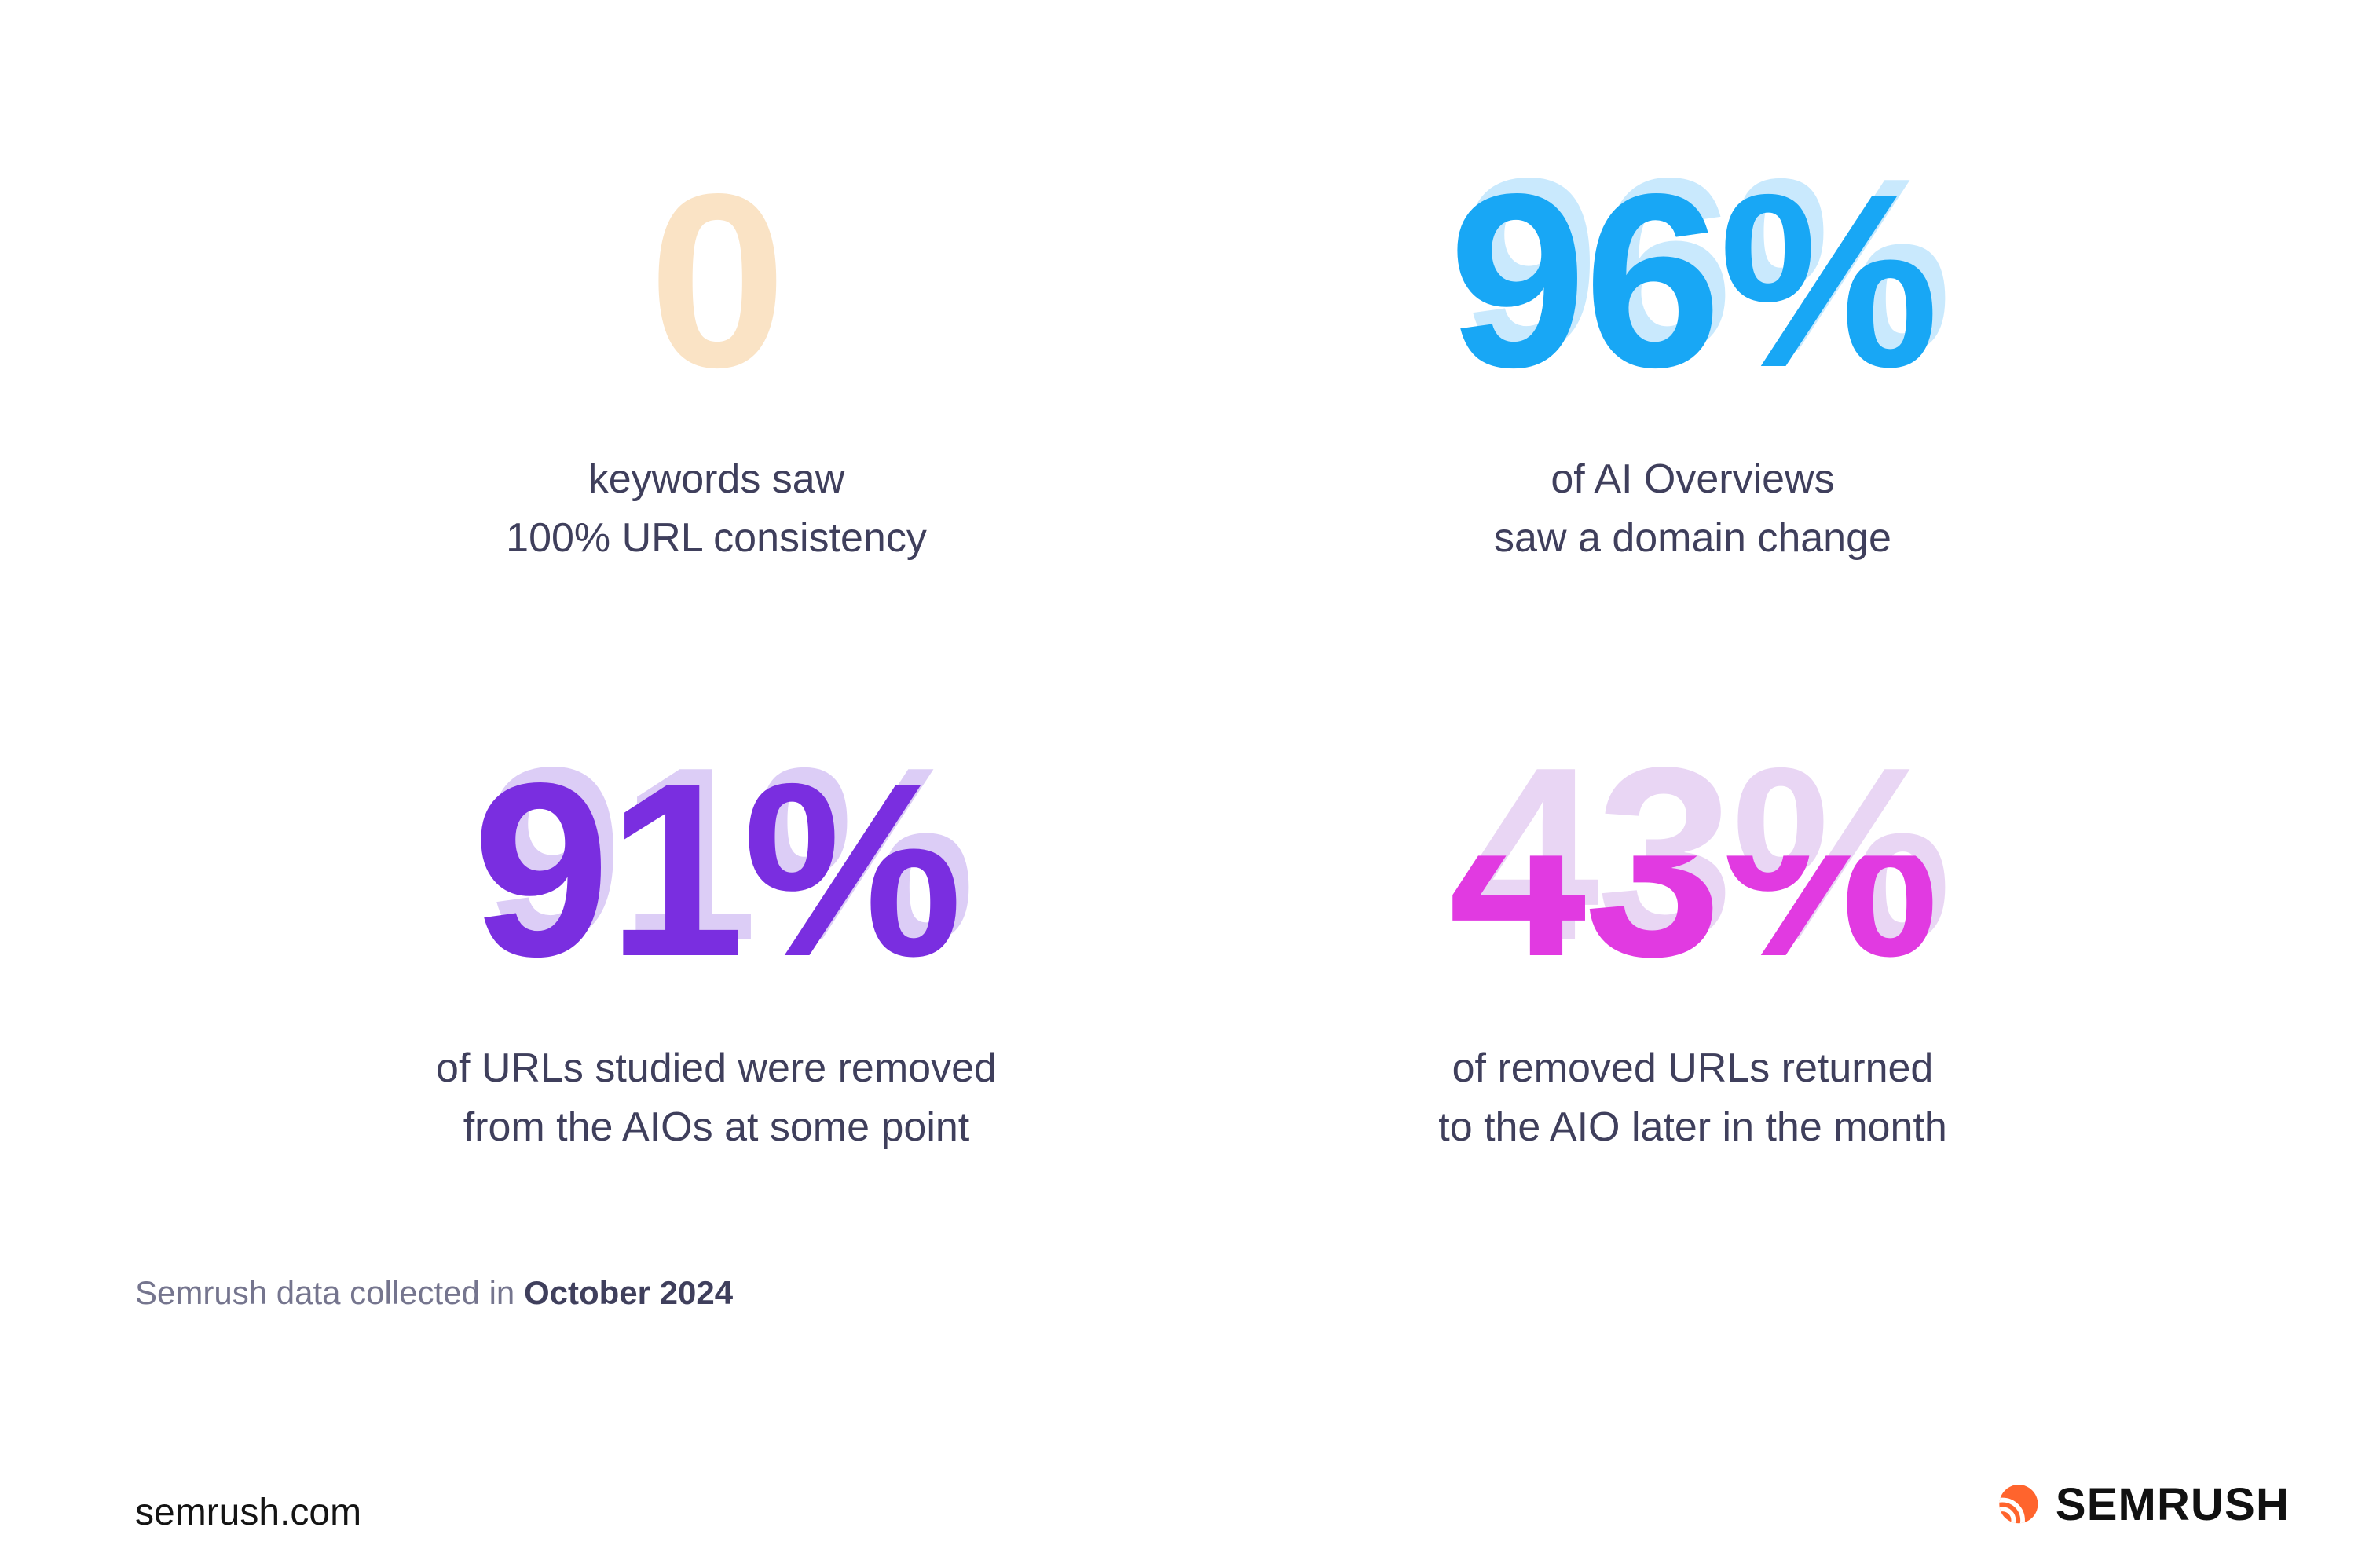  I want to click on stat-value-echo: 91%, so click(730, 854).